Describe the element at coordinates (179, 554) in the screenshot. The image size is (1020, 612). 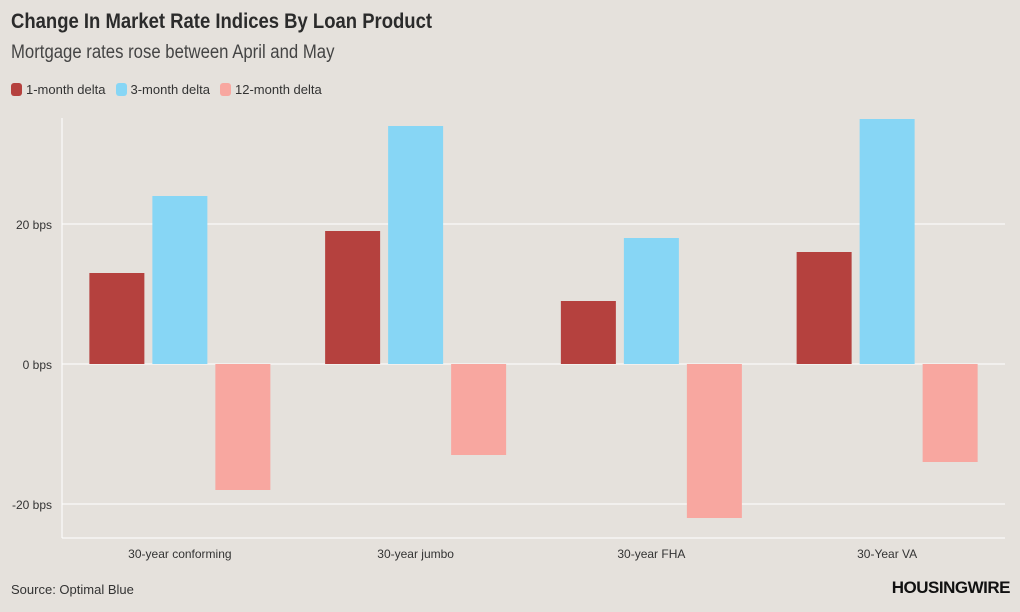
I see `x-tick-label: 30-year conforming` at that location.